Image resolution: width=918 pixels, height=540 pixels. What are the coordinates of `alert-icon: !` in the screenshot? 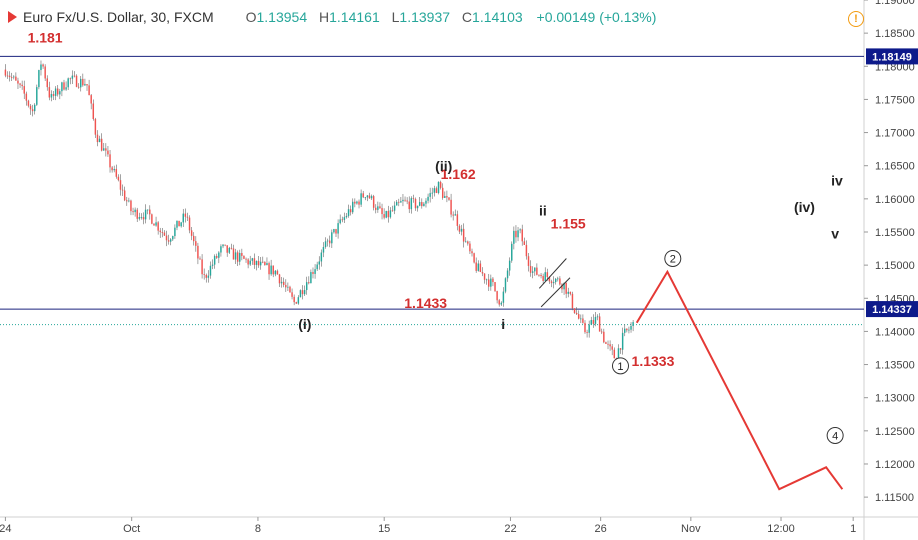 It's located at (856, 19).